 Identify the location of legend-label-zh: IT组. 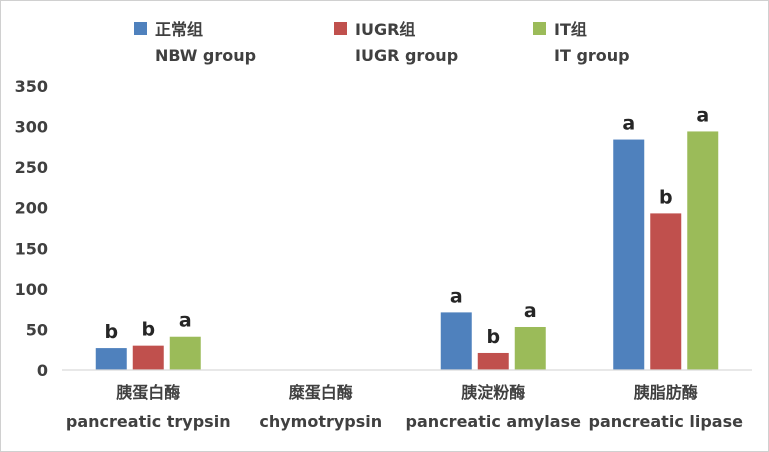
(570, 29).